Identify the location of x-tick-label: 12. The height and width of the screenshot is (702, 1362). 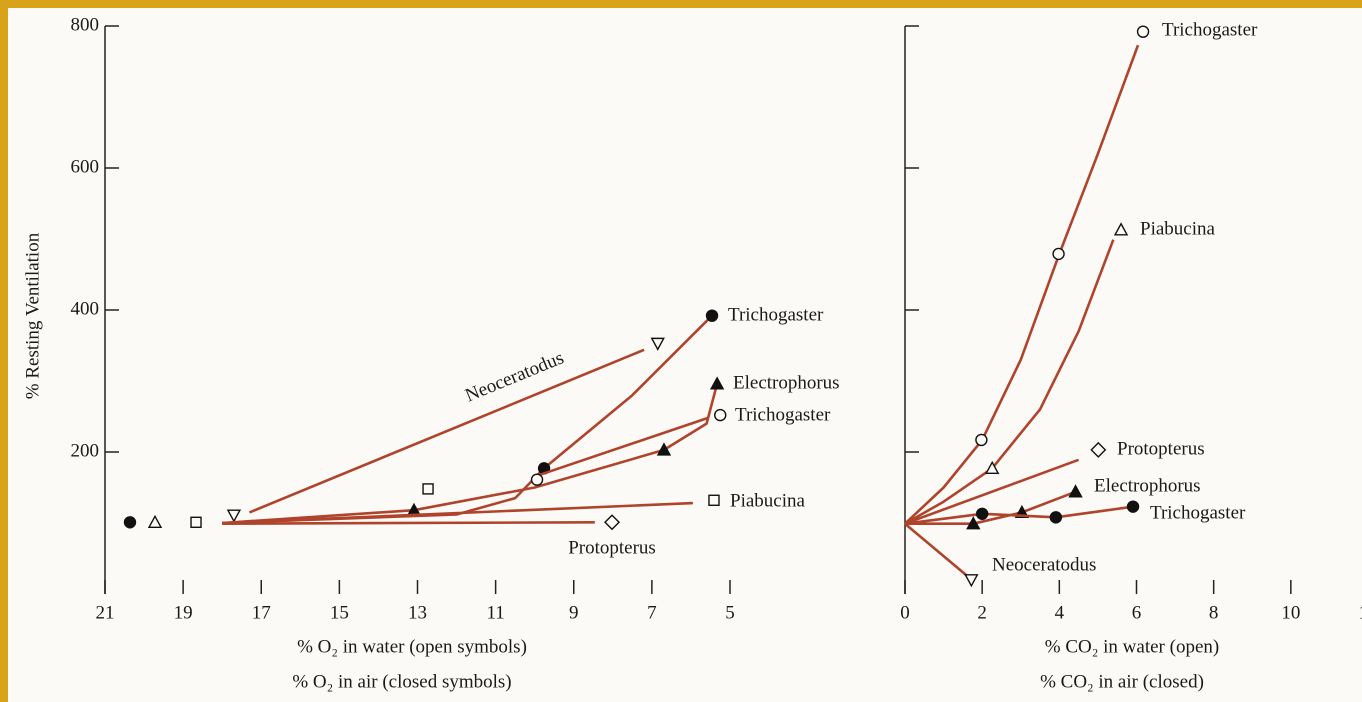
(1360, 612).